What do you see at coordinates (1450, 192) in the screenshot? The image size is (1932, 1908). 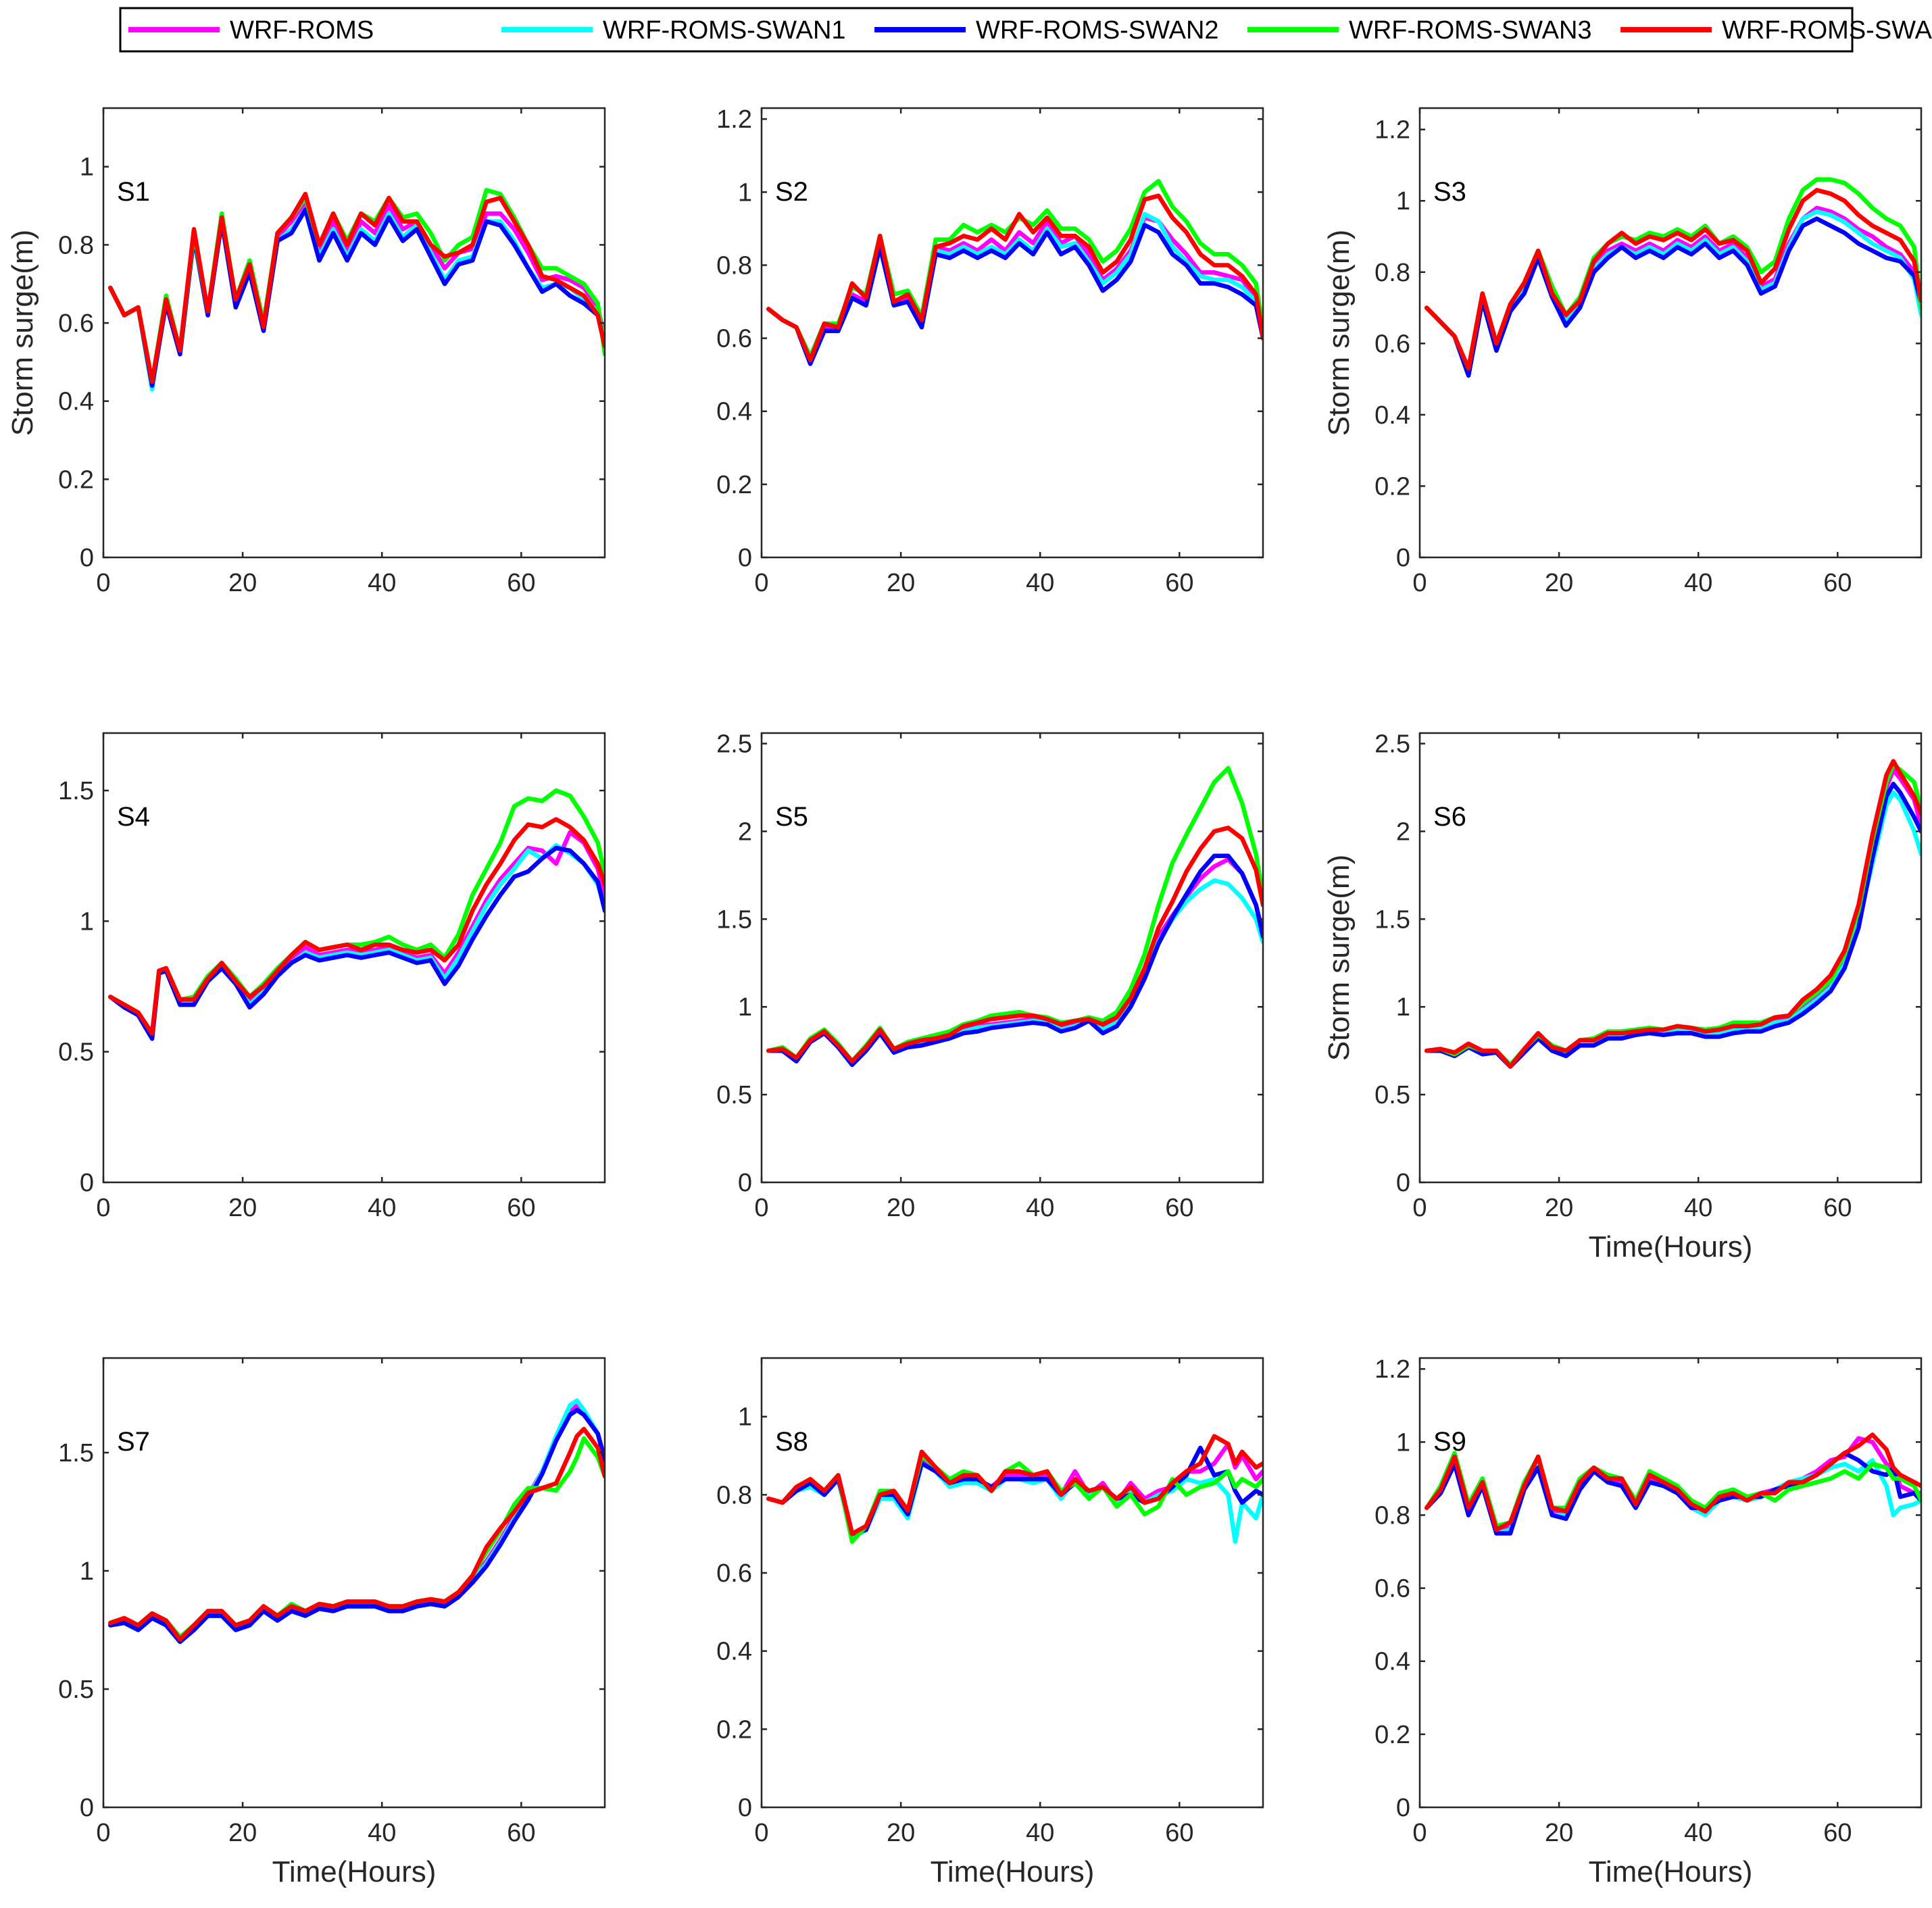 I see `panel-label: S3` at bounding box center [1450, 192].